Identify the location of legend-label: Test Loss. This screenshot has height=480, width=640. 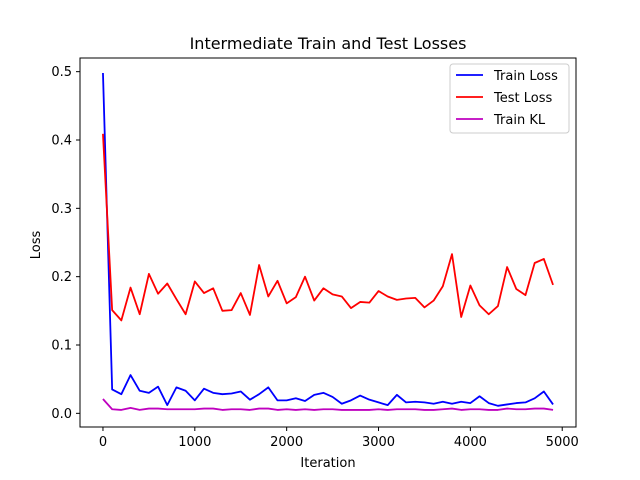
(522, 98).